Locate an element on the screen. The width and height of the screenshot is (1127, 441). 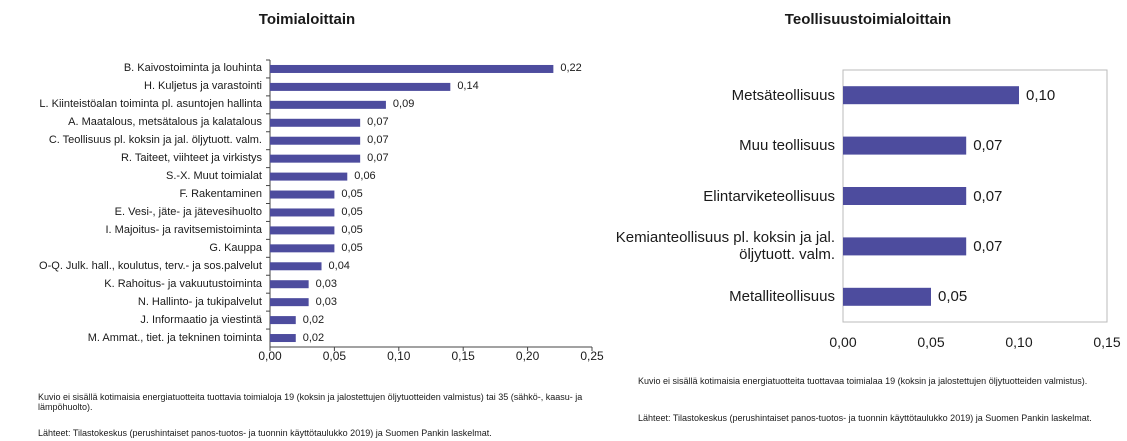
category-label: N. Hallinto- ja tukipalvelut is located at coordinates (199, 301).